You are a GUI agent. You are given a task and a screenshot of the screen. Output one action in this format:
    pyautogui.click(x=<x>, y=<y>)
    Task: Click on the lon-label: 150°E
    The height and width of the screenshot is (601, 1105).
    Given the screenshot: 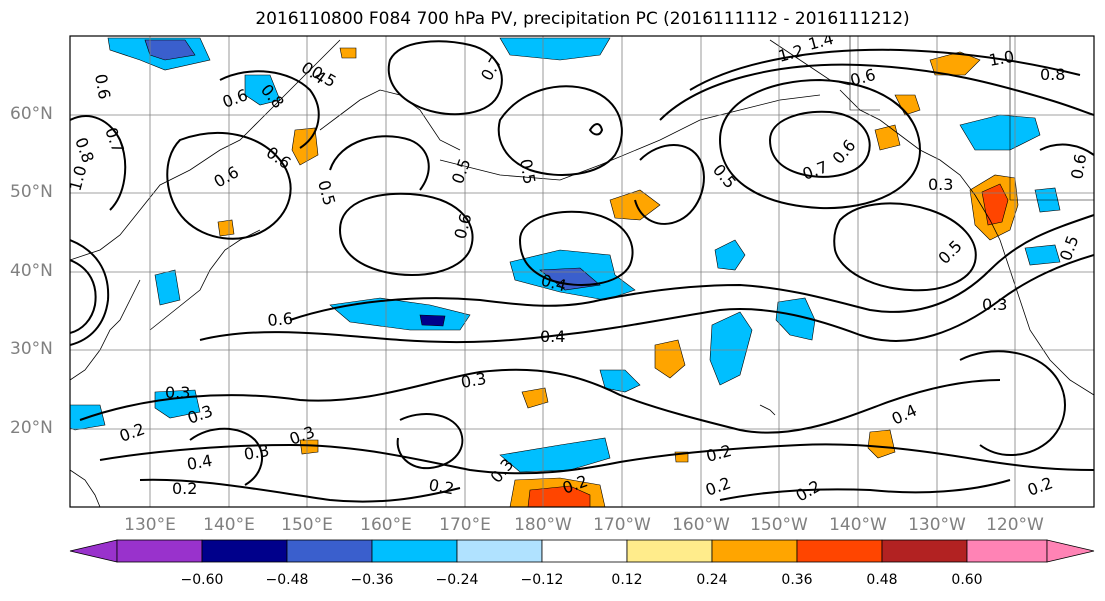 What is the action you would take?
    pyautogui.click(x=307, y=525)
    